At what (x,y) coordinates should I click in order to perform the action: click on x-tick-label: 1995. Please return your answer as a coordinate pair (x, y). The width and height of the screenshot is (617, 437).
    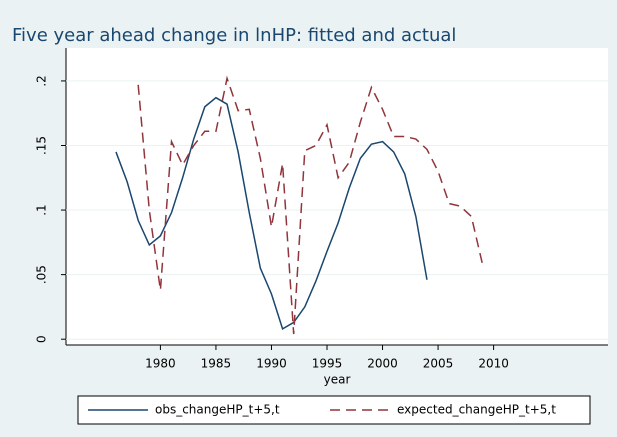
    Looking at the image, I should click on (327, 364).